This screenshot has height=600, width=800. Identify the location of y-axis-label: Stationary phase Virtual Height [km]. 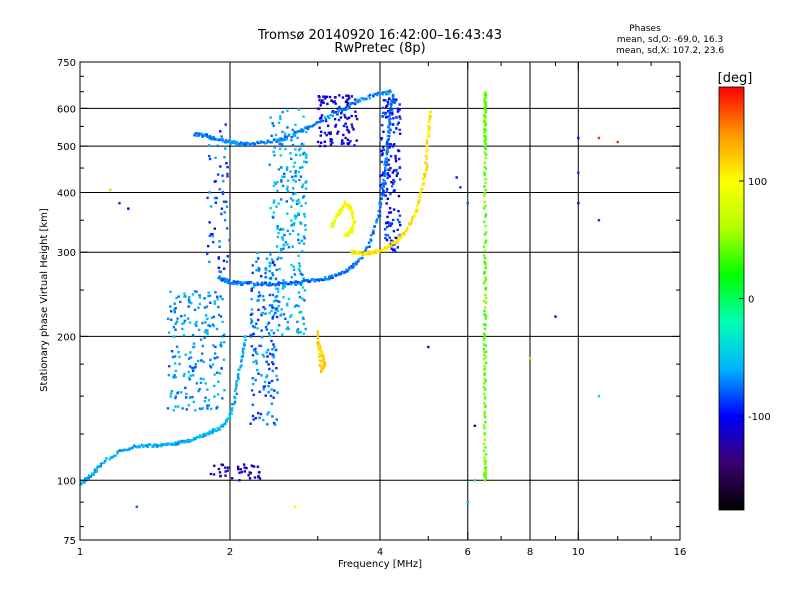
(44, 300).